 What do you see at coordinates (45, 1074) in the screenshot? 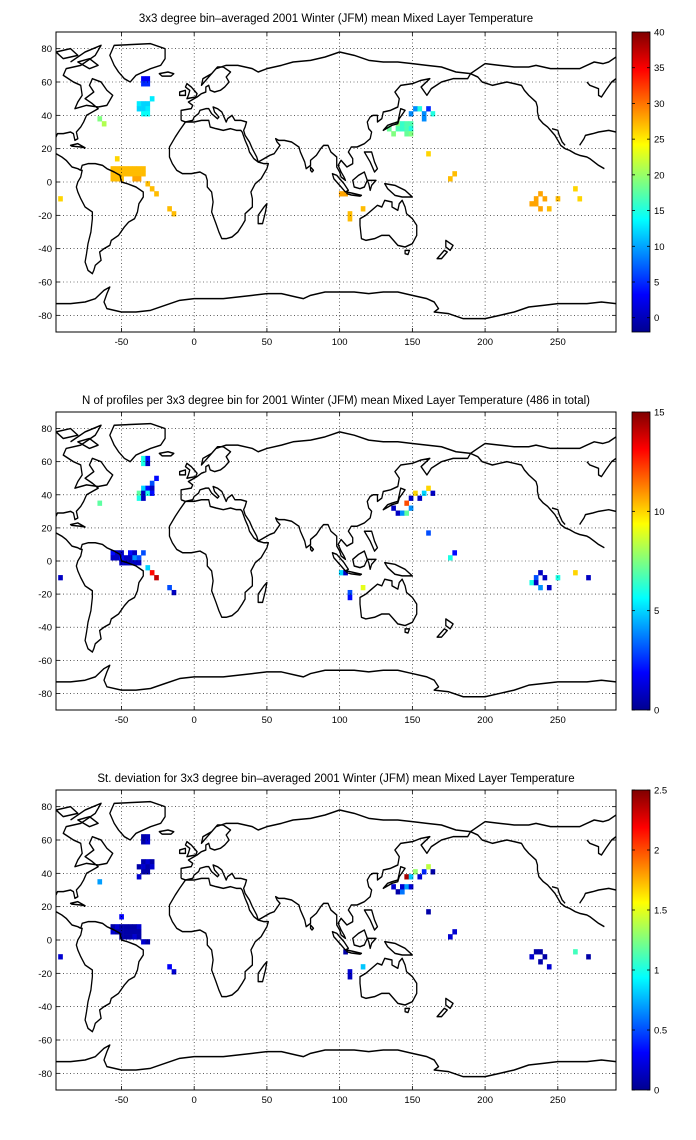
I see `y-tick-label: -80` at bounding box center [45, 1074].